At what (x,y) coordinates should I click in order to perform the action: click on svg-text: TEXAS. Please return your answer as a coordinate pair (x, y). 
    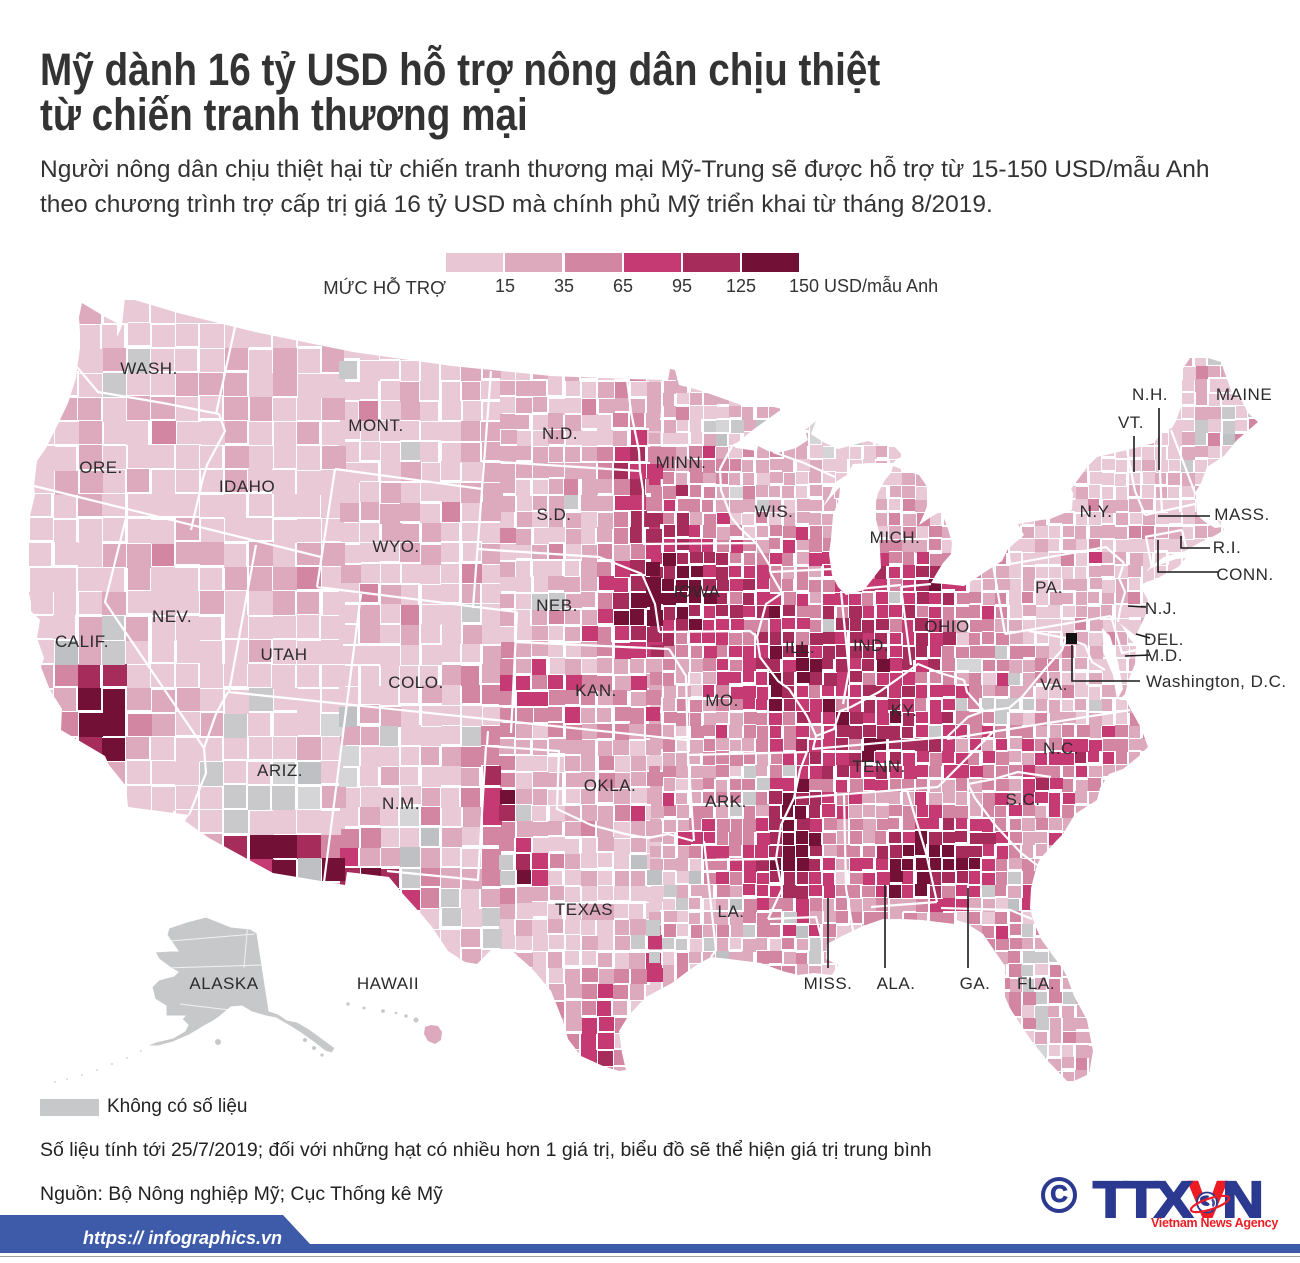
    Looking at the image, I should click on (584, 909).